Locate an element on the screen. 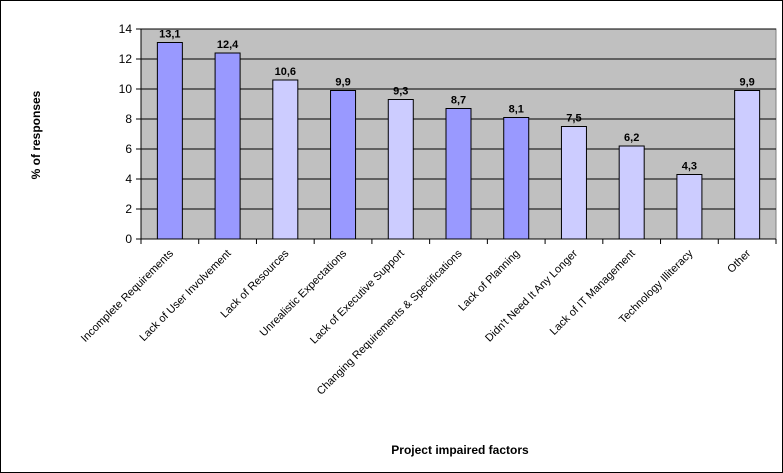 Image resolution: width=783 pixels, height=473 pixels. data-label: 4,3 is located at coordinates (689, 167).